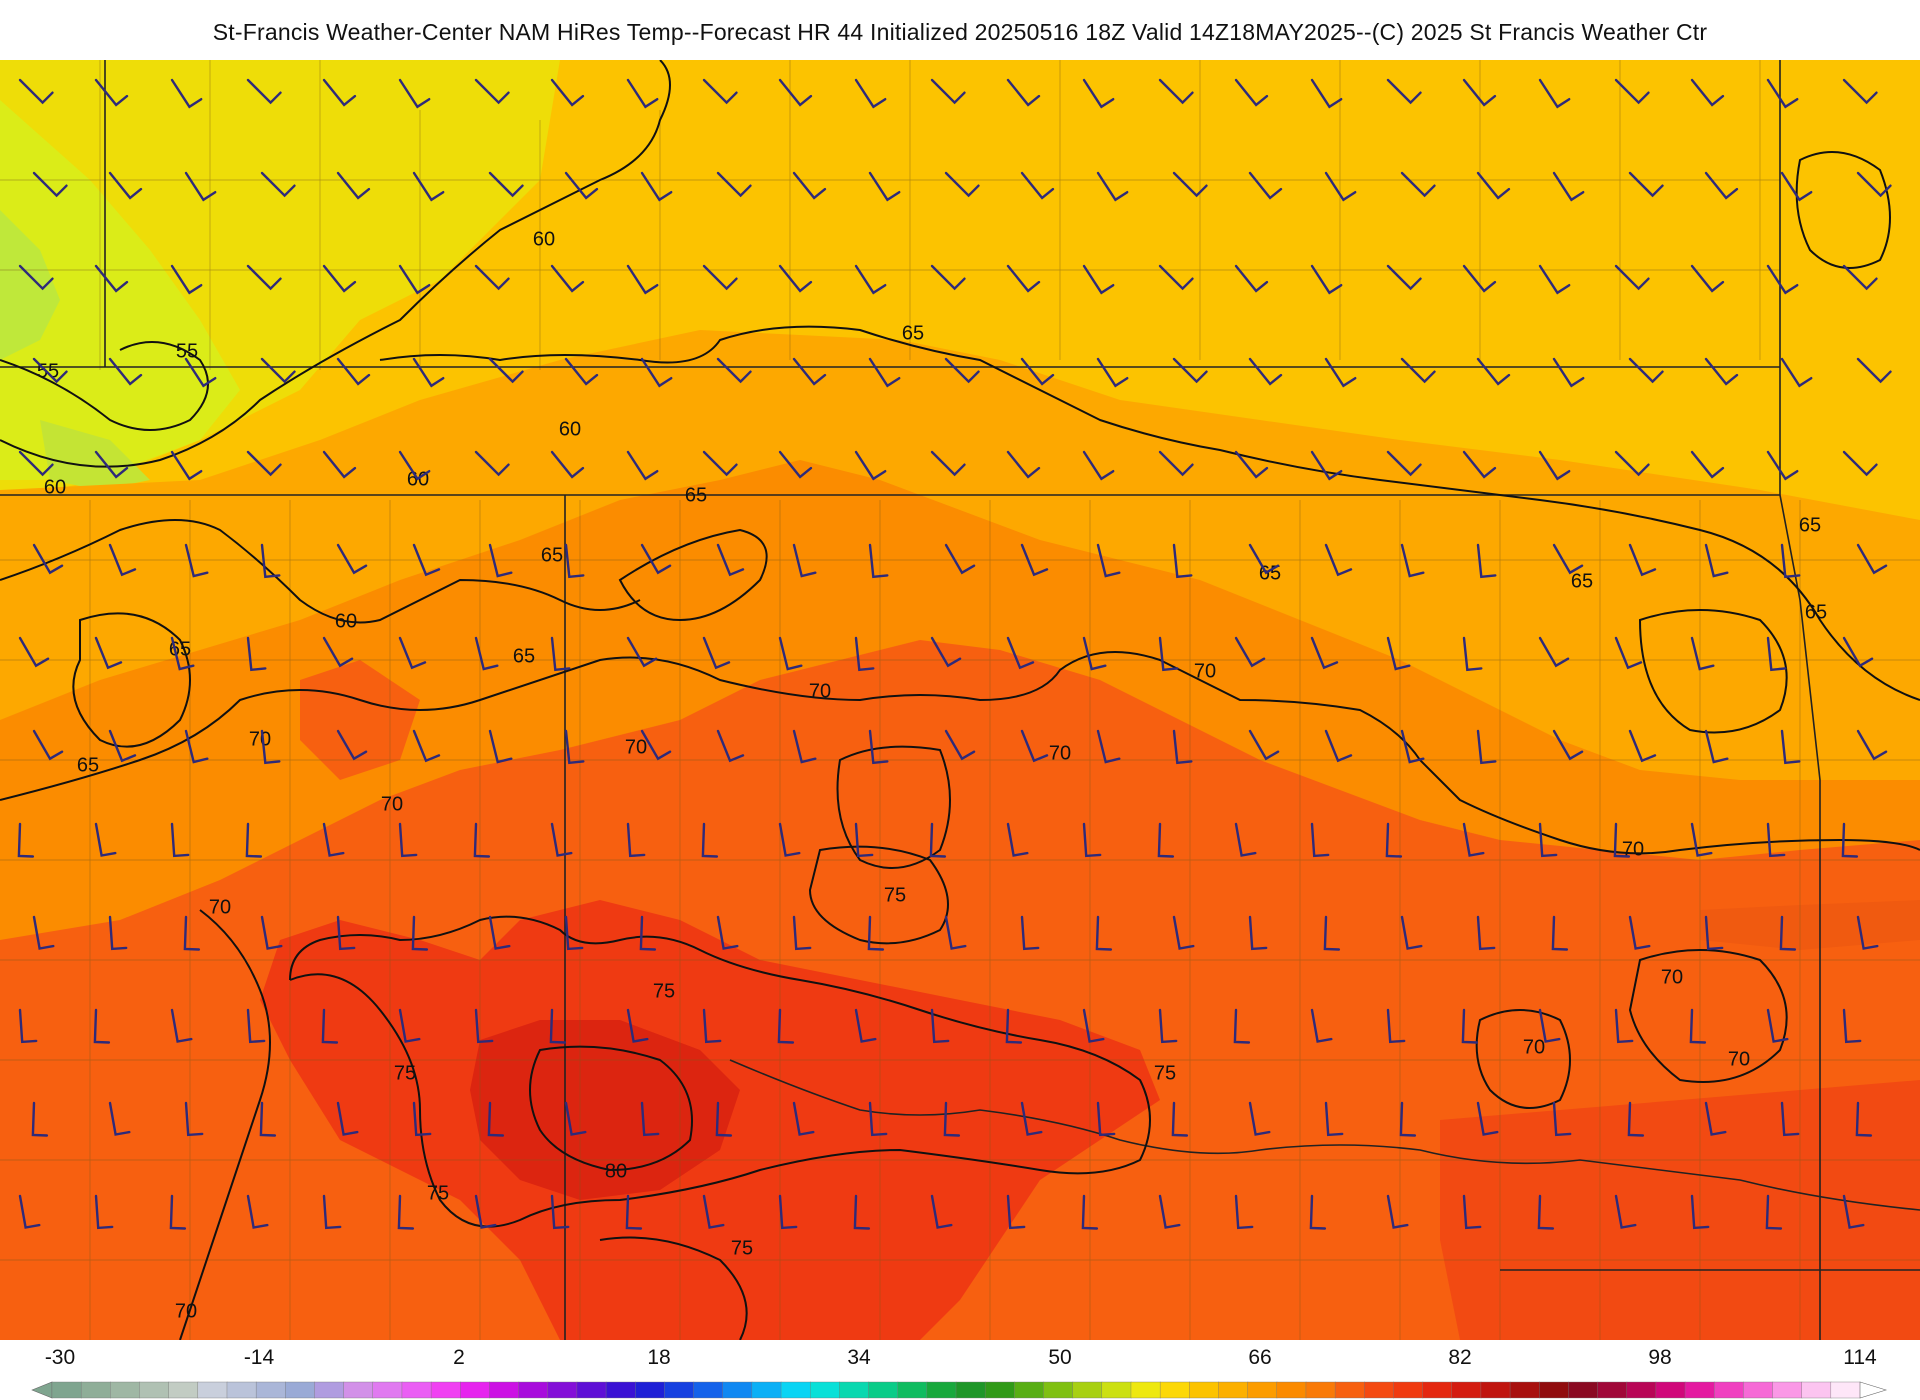 The height and width of the screenshot is (1400, 1920). What do you see at coordinates (658, 1357) in the screenshot?
I see `colorbar-tick: 18` at bounding box center [658, 1357].